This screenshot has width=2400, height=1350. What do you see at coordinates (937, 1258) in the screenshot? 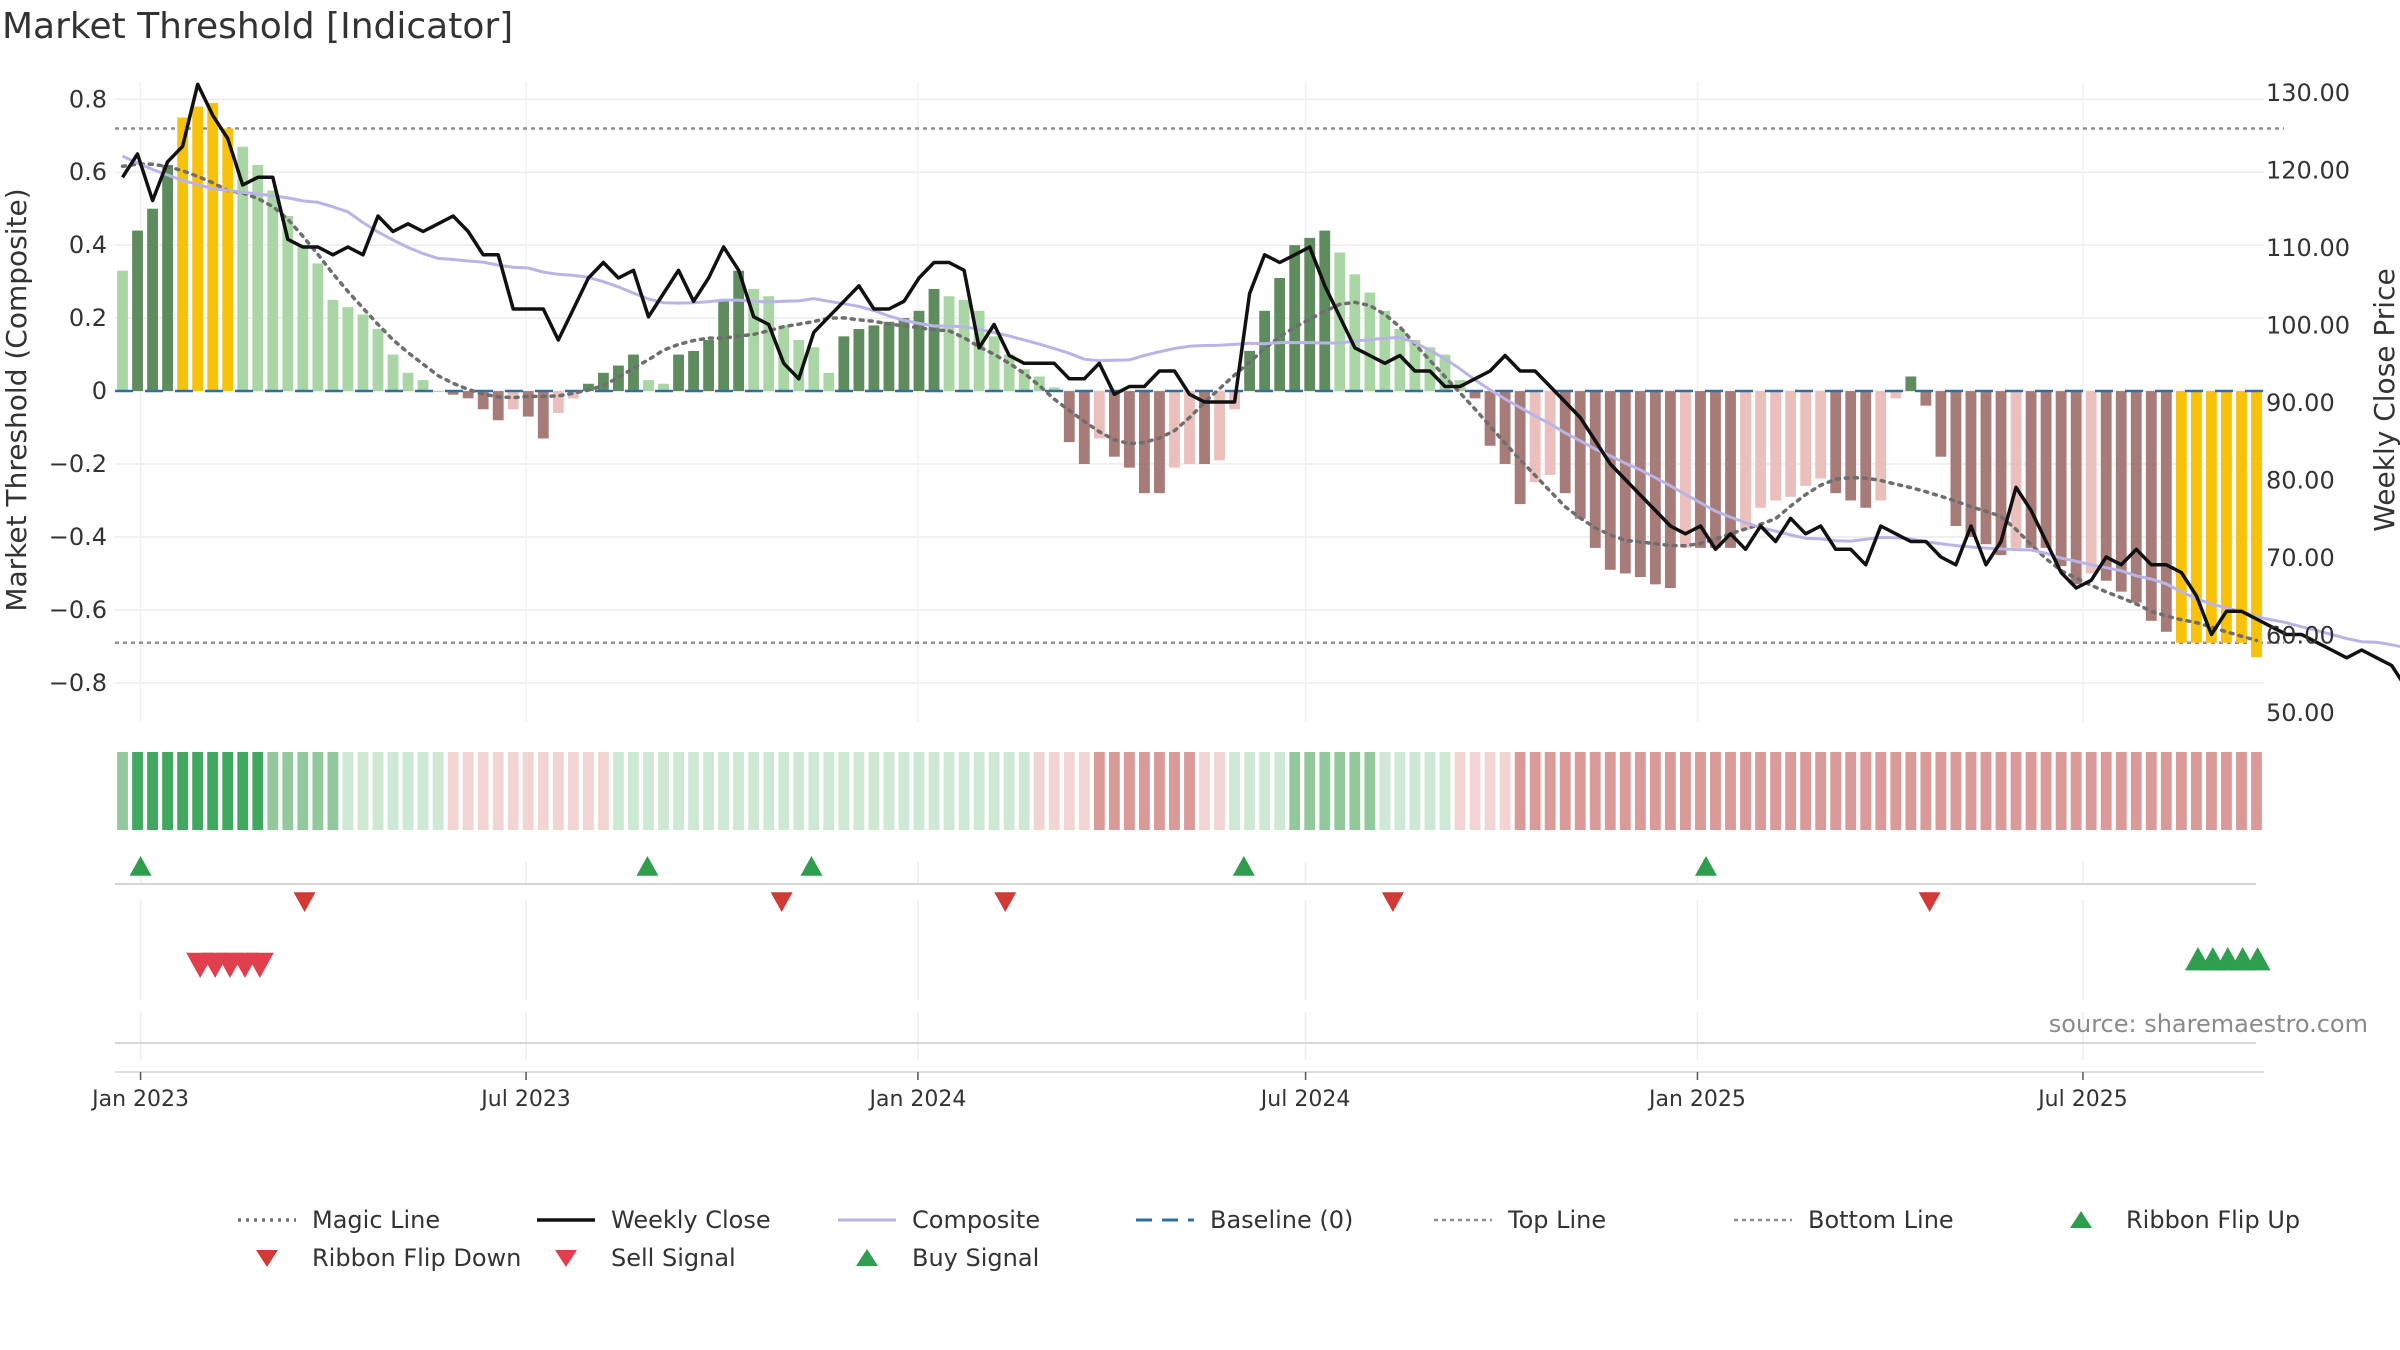
I see `legend-item-buy: Buy Signal` at bounding box center [937, 1258].